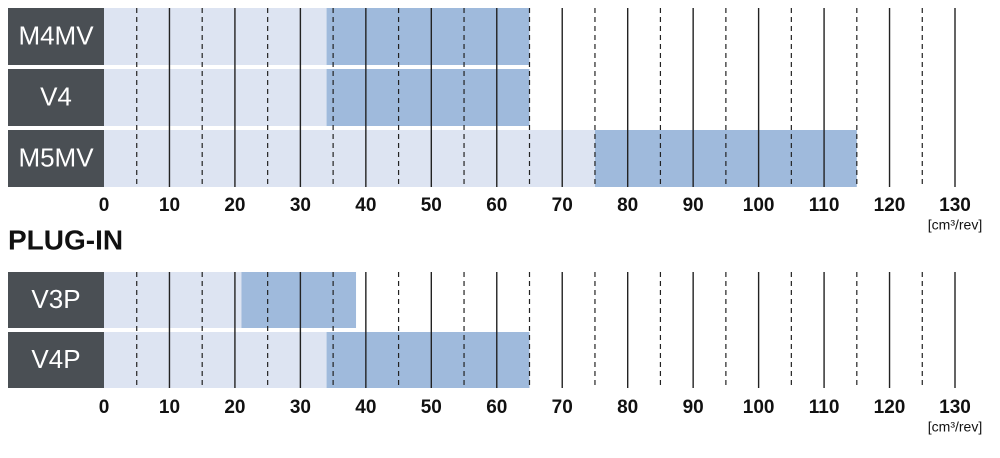 This screenshot has width=1000, height=458. I want to click on category-label: V3P, so click(55, 299).